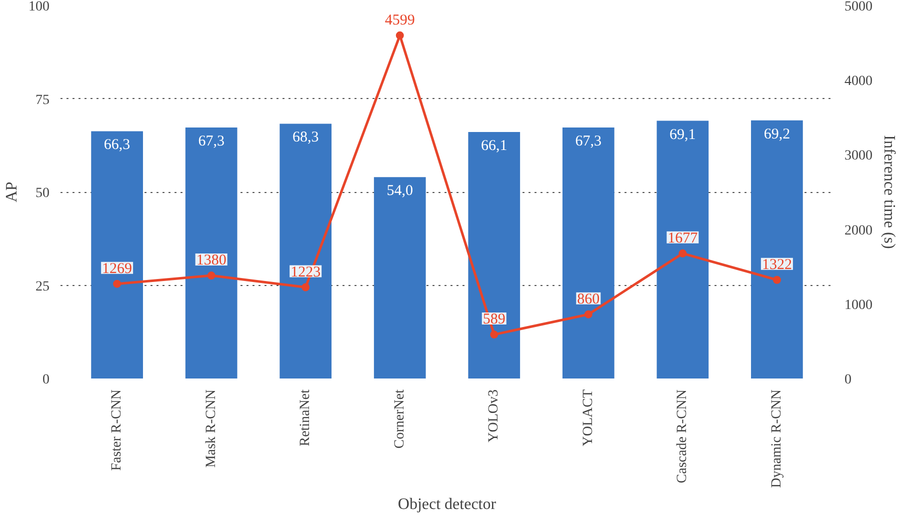 The image size is (905, 521). Describe the element at coordinates (777, 134) in the screenshot. I see `data-label: 69,2` at that location.